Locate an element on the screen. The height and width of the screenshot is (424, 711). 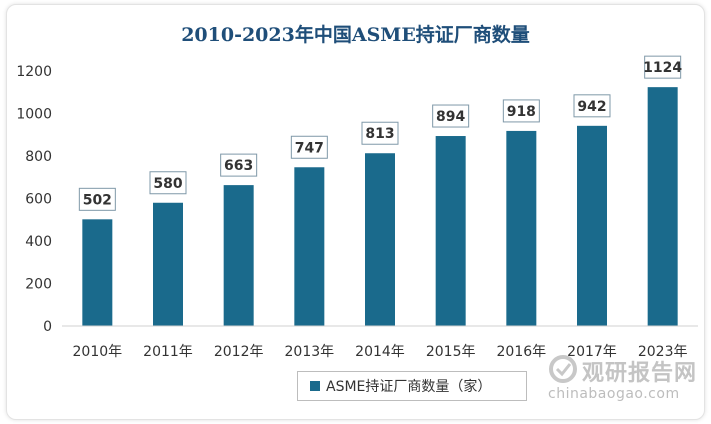
data-label: 894 is located at coordinates (450, 117).